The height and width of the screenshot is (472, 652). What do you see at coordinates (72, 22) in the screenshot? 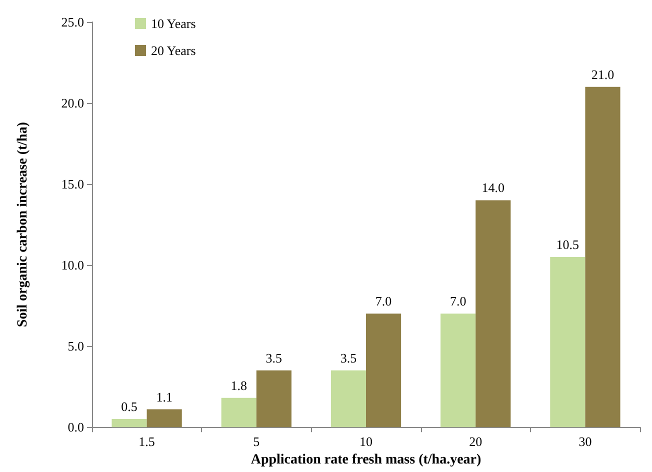
I see `y-tick-label: 25.0` at bounding box center [72, 22].